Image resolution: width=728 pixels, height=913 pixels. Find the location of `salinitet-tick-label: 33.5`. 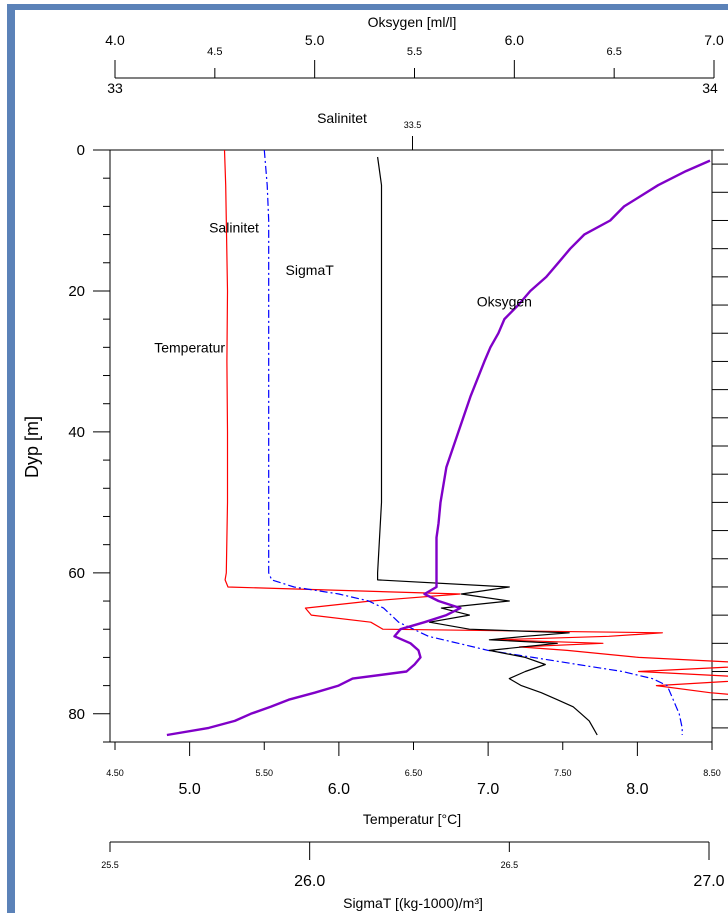

salinitet-tick-label: 33.5 is located at coordinates (413, 125).